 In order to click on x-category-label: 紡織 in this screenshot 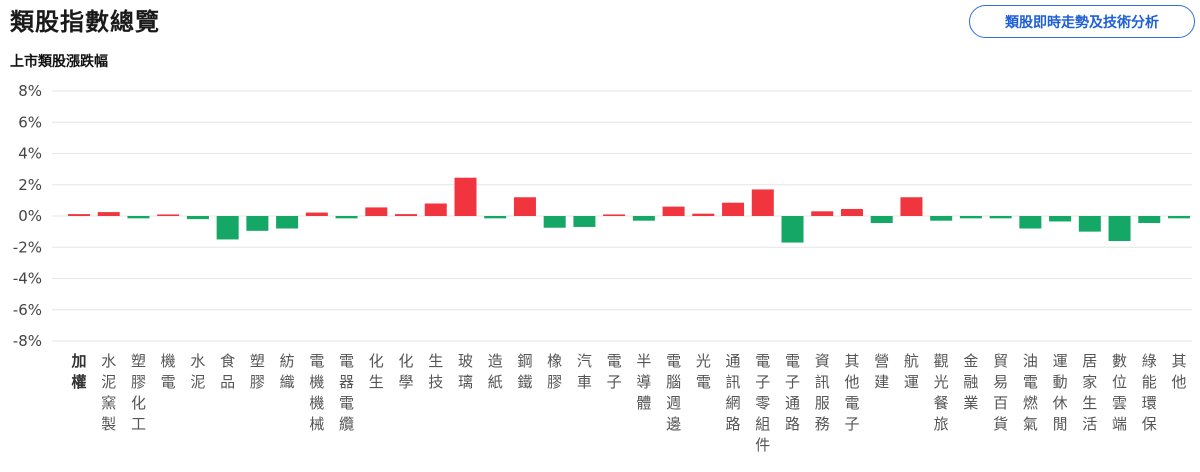, I will do `click(287, 371)`.